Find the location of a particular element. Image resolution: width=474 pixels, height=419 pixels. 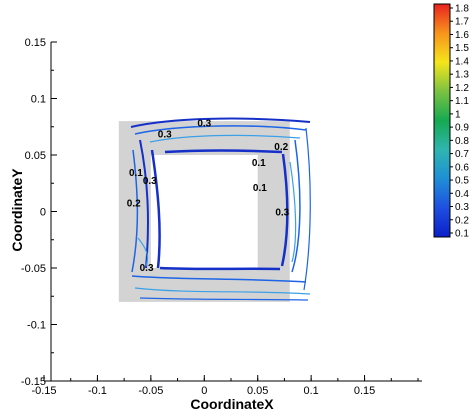

x-tick-label: 0.15 is located at coordinates (364, 391).